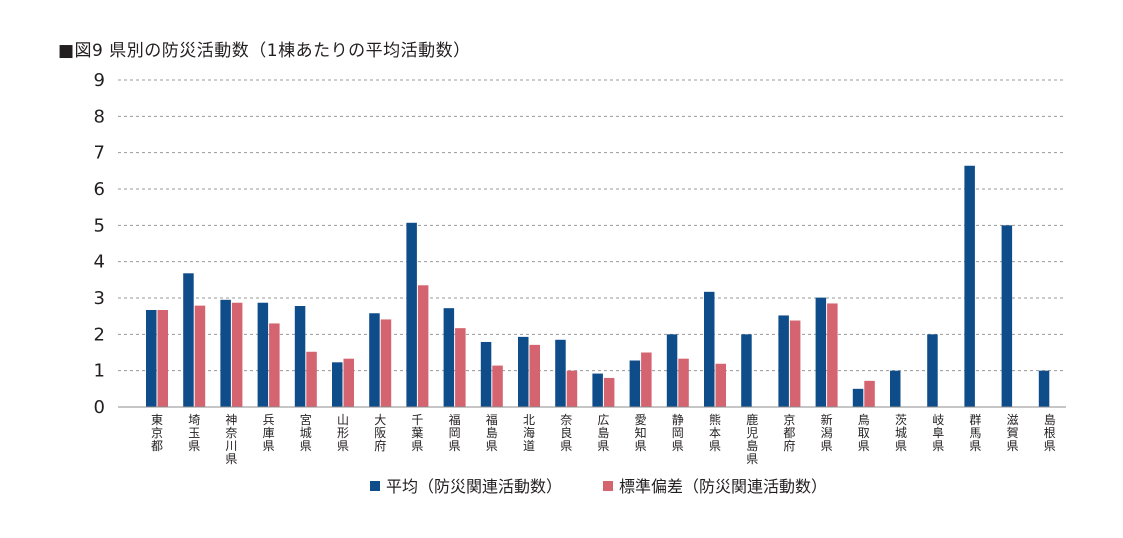 The height and width of the screenshot is (538, 1123). What do you see at coordinates (492, 432) in the screenshot?
I see `category-label: 福島県` at bounding box center [492, 432].